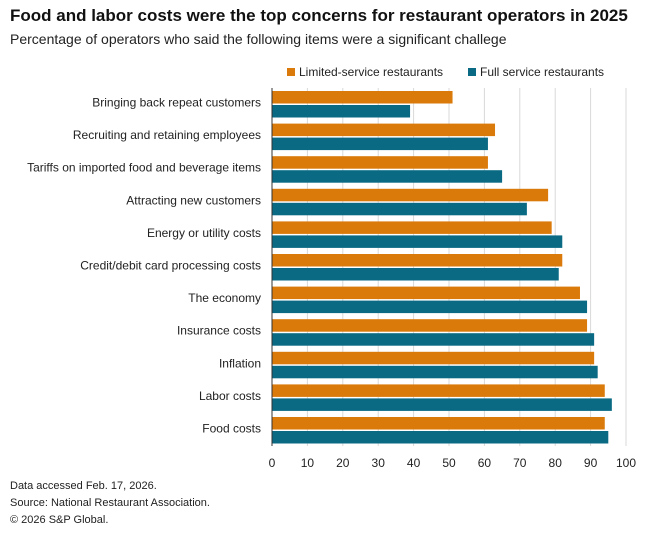 The image size is (660, 534). Describe the element at coordinates (193, 200) in the screenshot. I see `category-label: Attracting new customers` at that location.